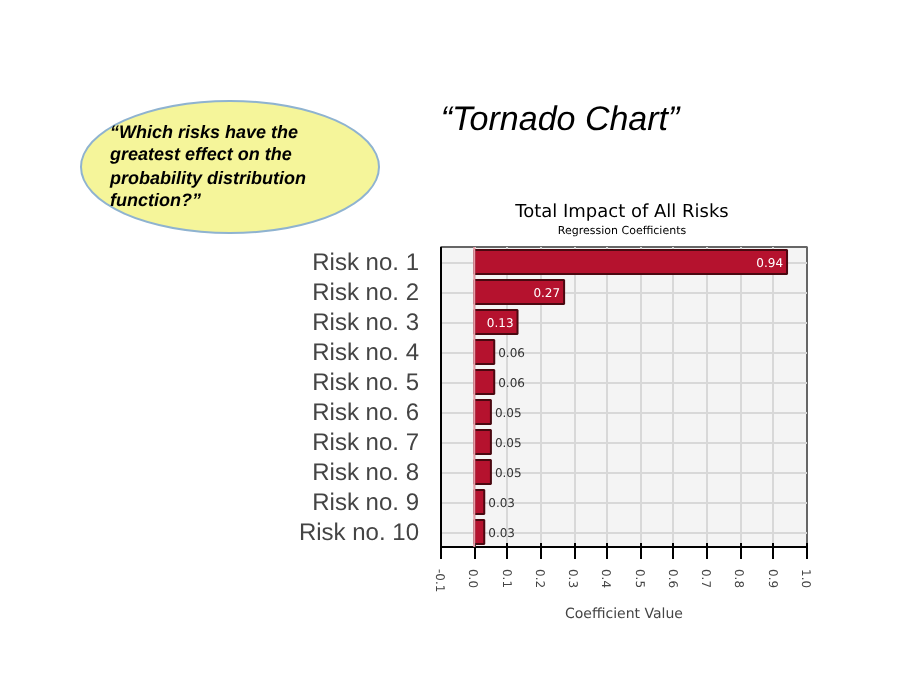 This screenshot has height=698, width=908. I want to click on y-tick-label: Risk no. 8, so click(366, 472).